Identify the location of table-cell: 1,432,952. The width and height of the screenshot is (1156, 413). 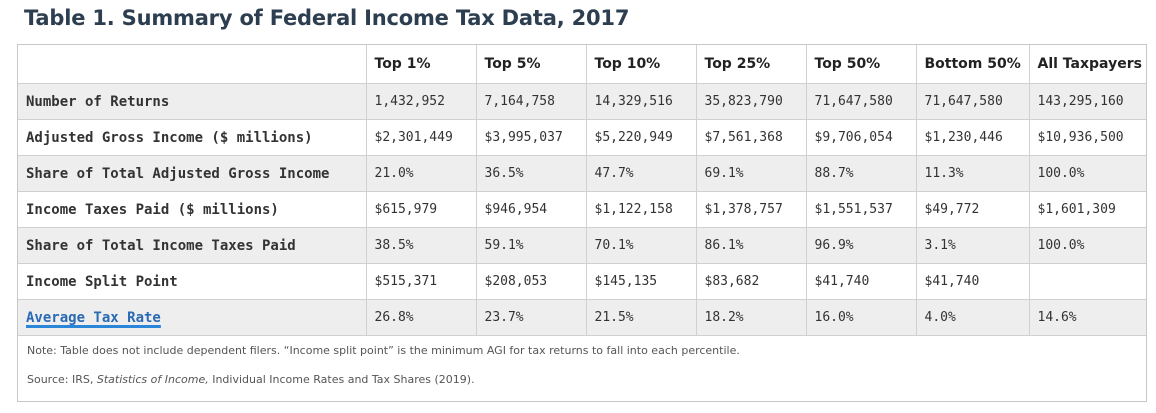
(421, 101).